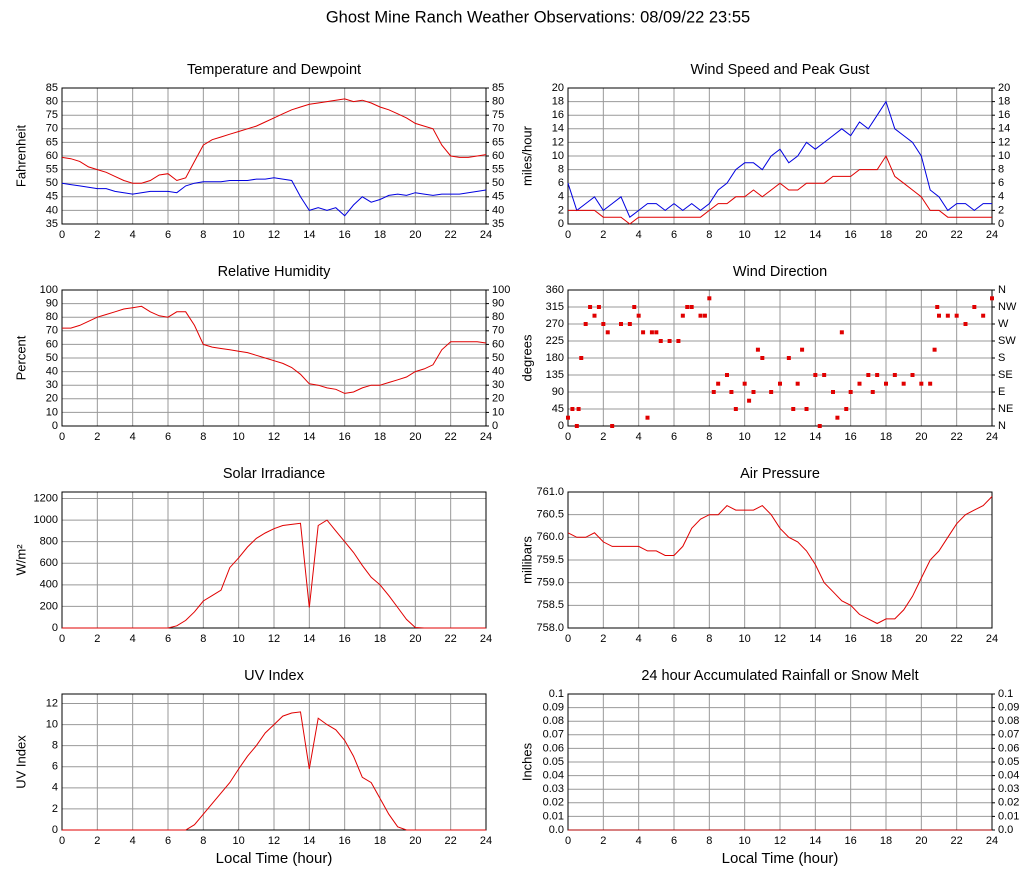  I want to click on y-tick-label: 45, so click(52, 197).